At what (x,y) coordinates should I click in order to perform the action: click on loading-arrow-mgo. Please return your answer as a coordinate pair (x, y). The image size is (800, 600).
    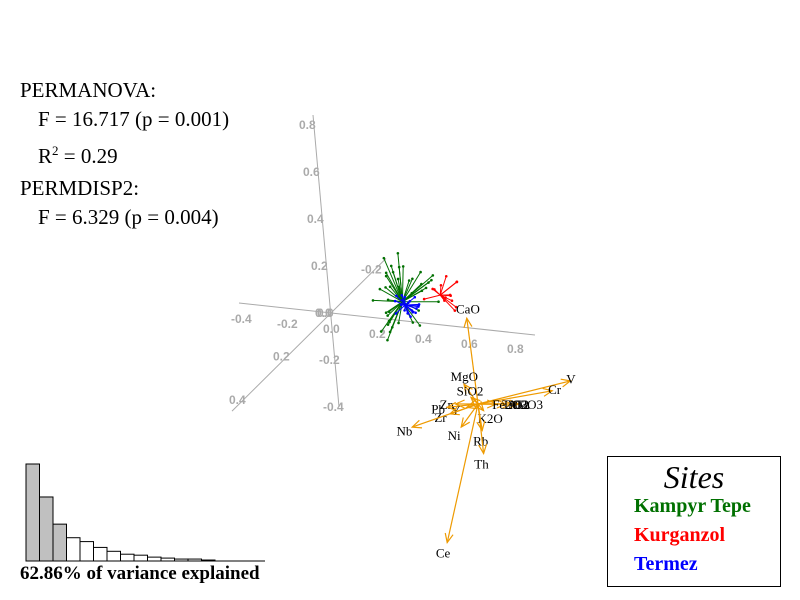
    Looking at the image, I should click on (471, 394).